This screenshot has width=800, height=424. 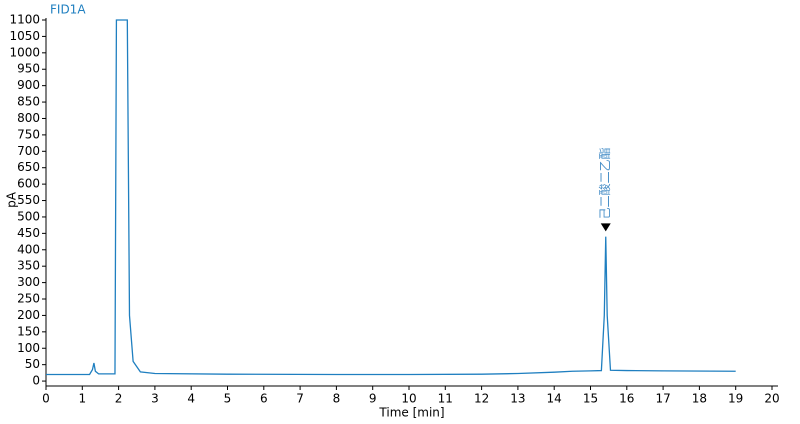 What do you see at coordinates (12, 199) in the screenshot?
I see `y-axis-label: pA` at bounding box center [12, 199].